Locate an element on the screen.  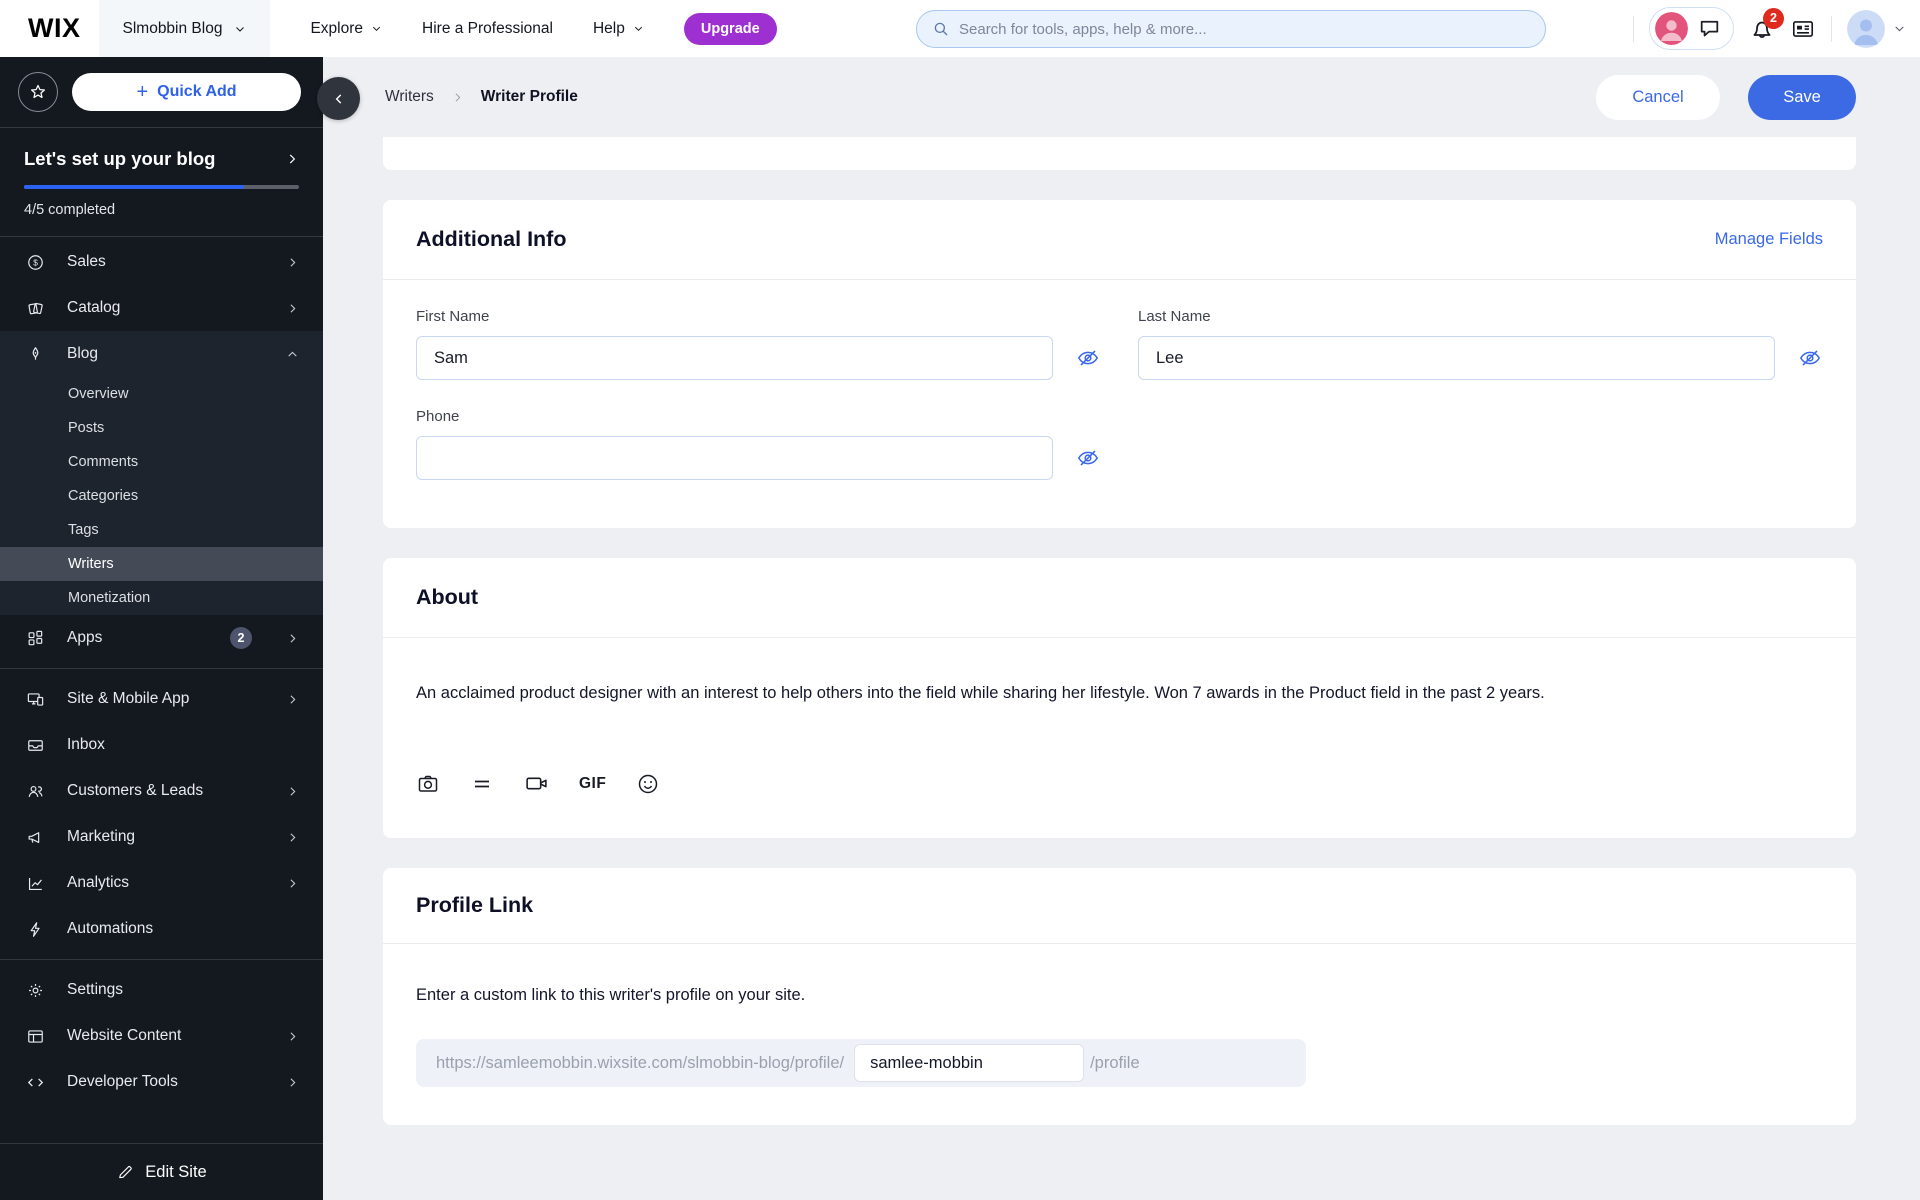
table-icon is located at coordinates (35, 1036).